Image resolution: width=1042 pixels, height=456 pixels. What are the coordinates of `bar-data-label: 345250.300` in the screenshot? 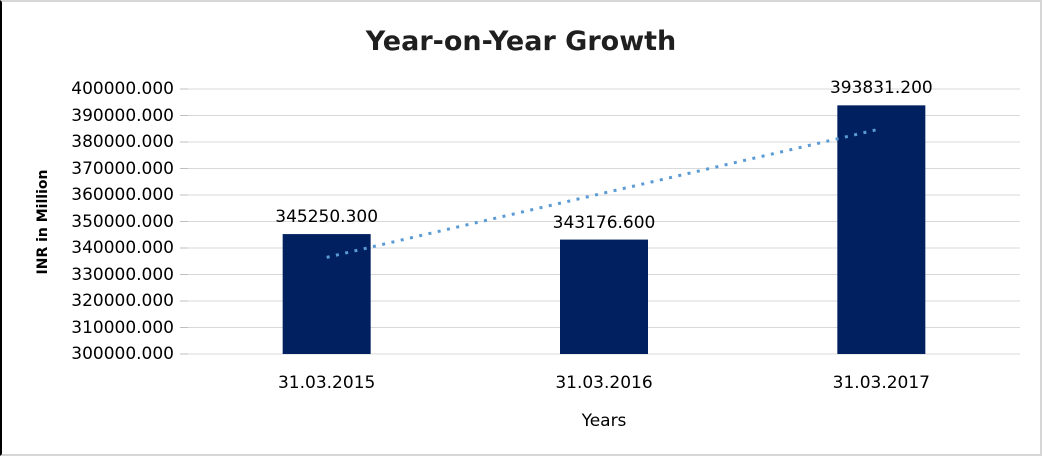 It's located at (327, 217).